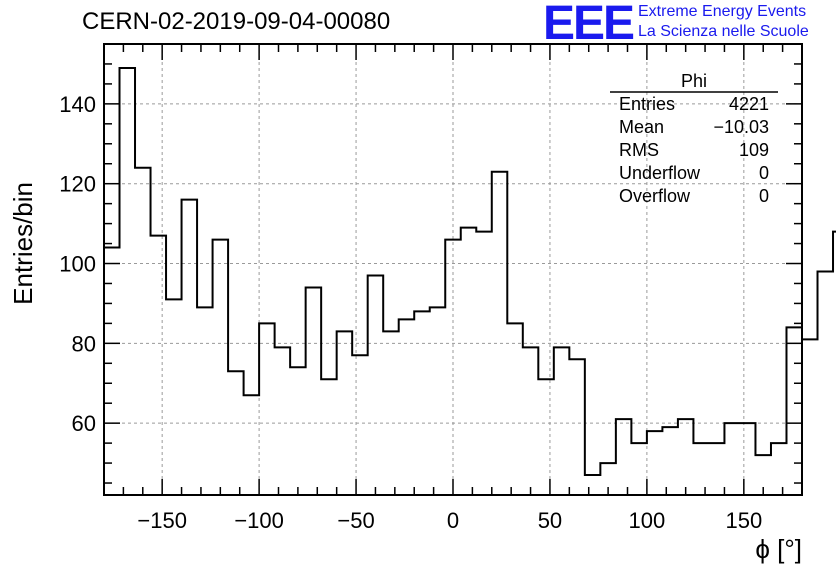 The height and width of the screenshot is (572, 836). Describe the element at coordinates (77, 104) in the screenshot. I see `y-tick-label: 140` at that location.